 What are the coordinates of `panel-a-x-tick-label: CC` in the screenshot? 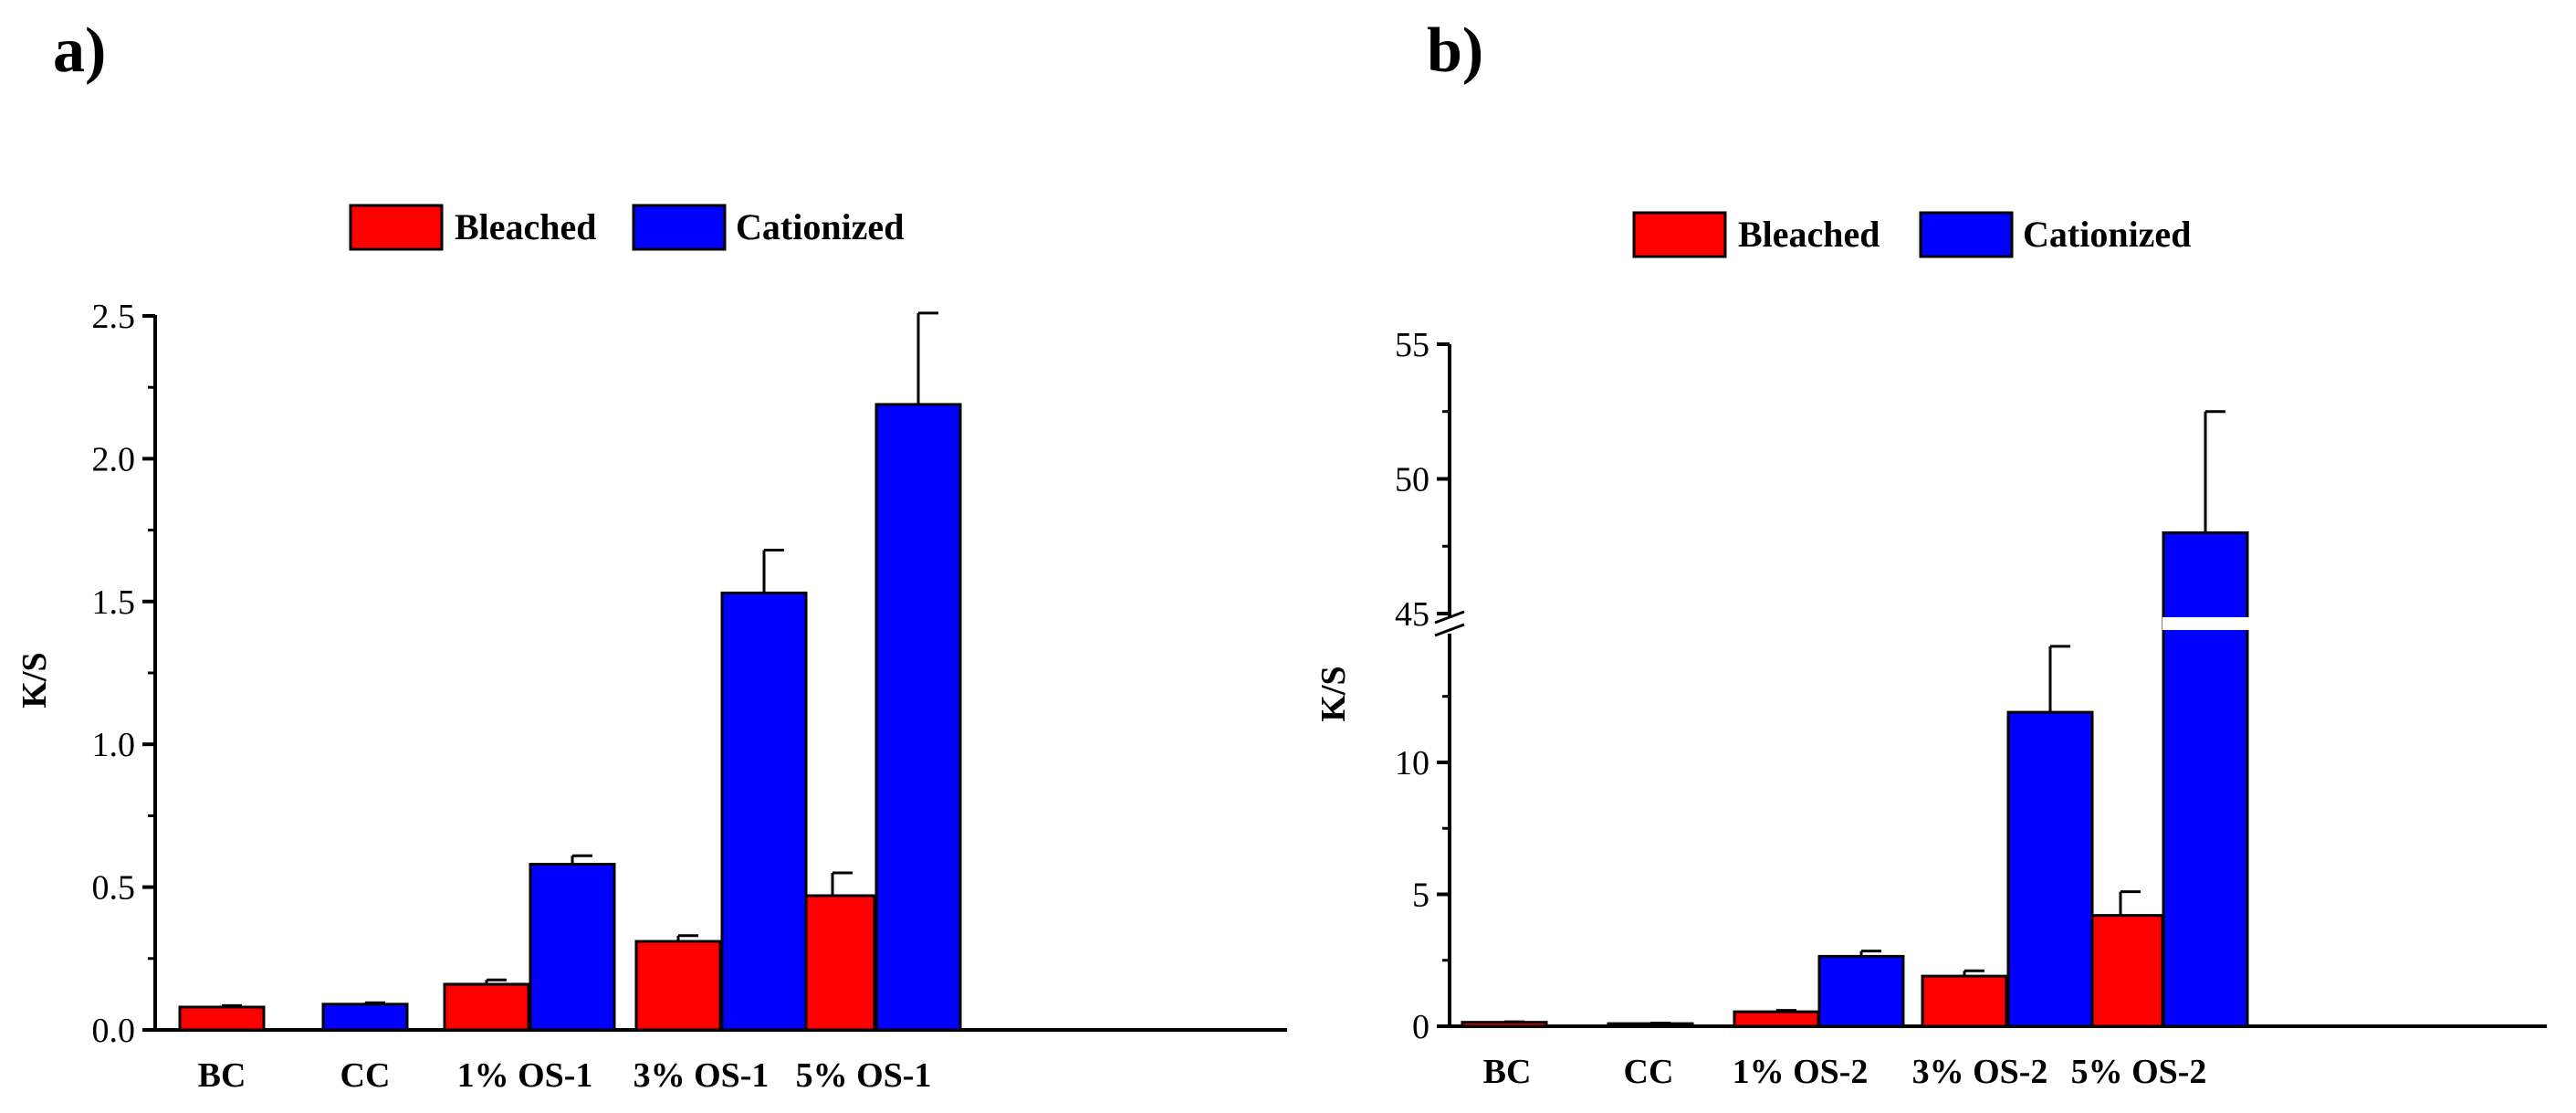 It's located at (366, 1075).